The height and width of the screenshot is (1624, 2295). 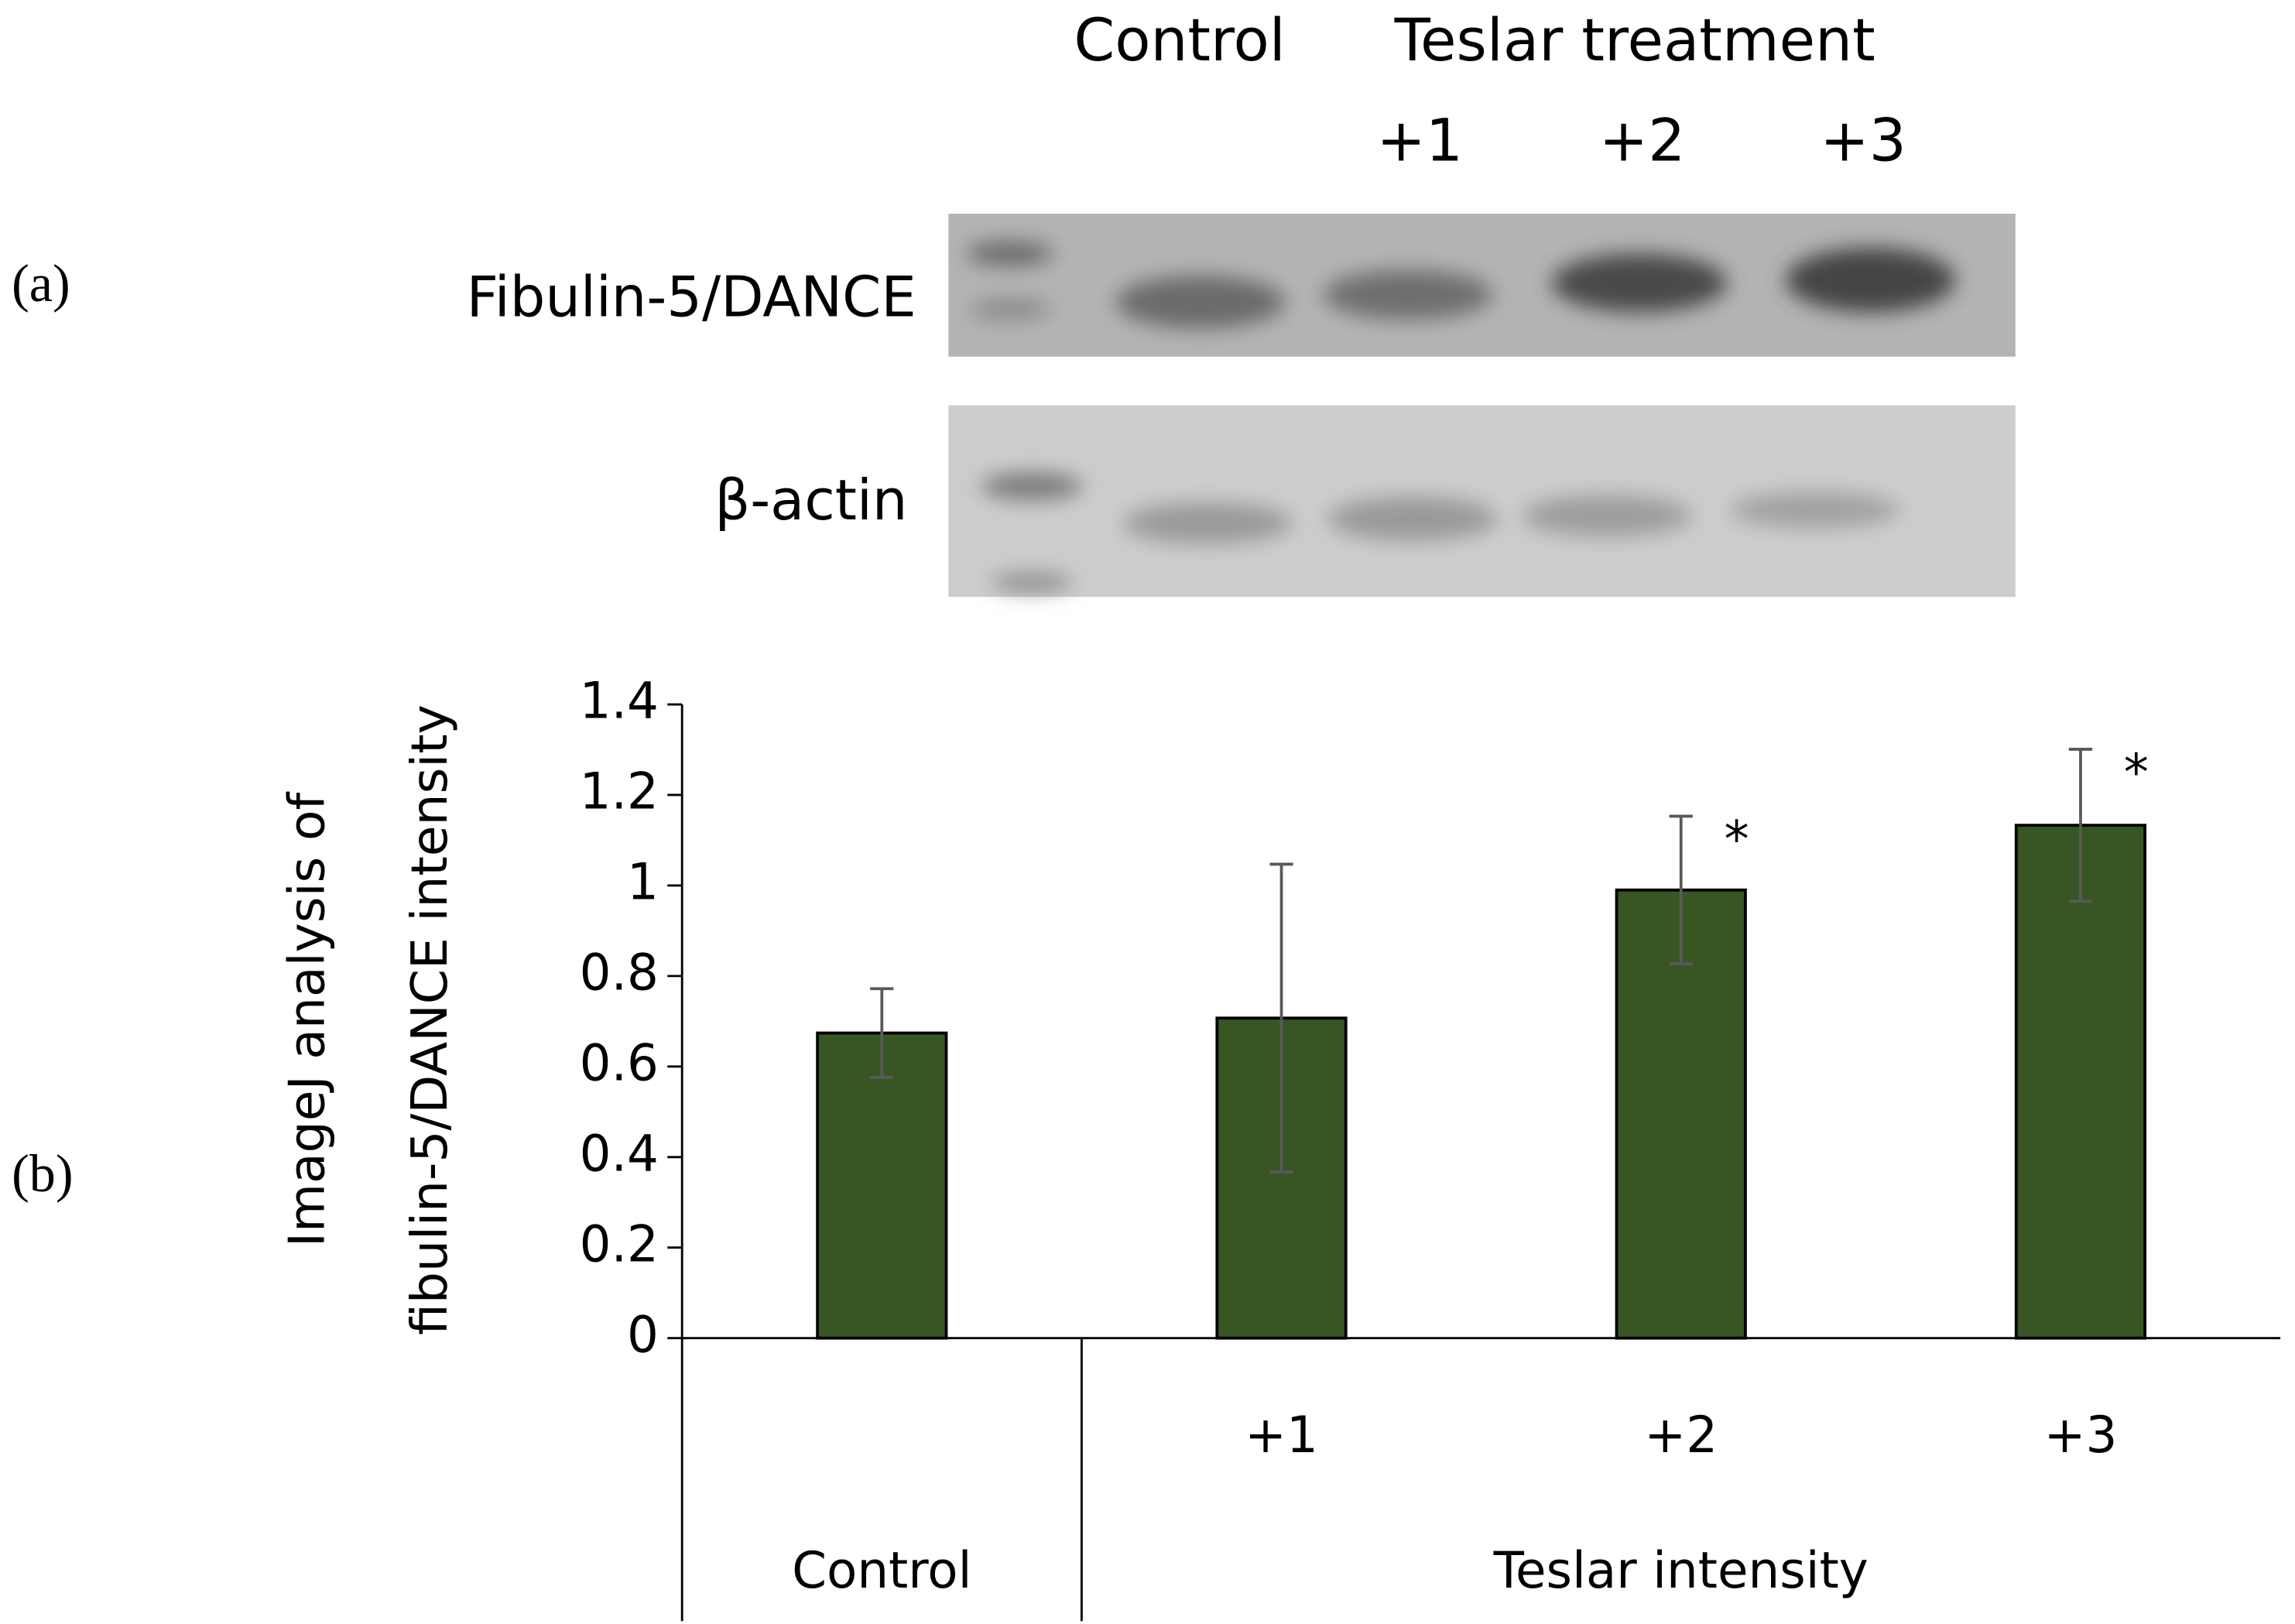 What do you see at coordinates (619, 973) in the screenshot?
I see `y-tick-label: 0.8` at bounding box center [619, 973].